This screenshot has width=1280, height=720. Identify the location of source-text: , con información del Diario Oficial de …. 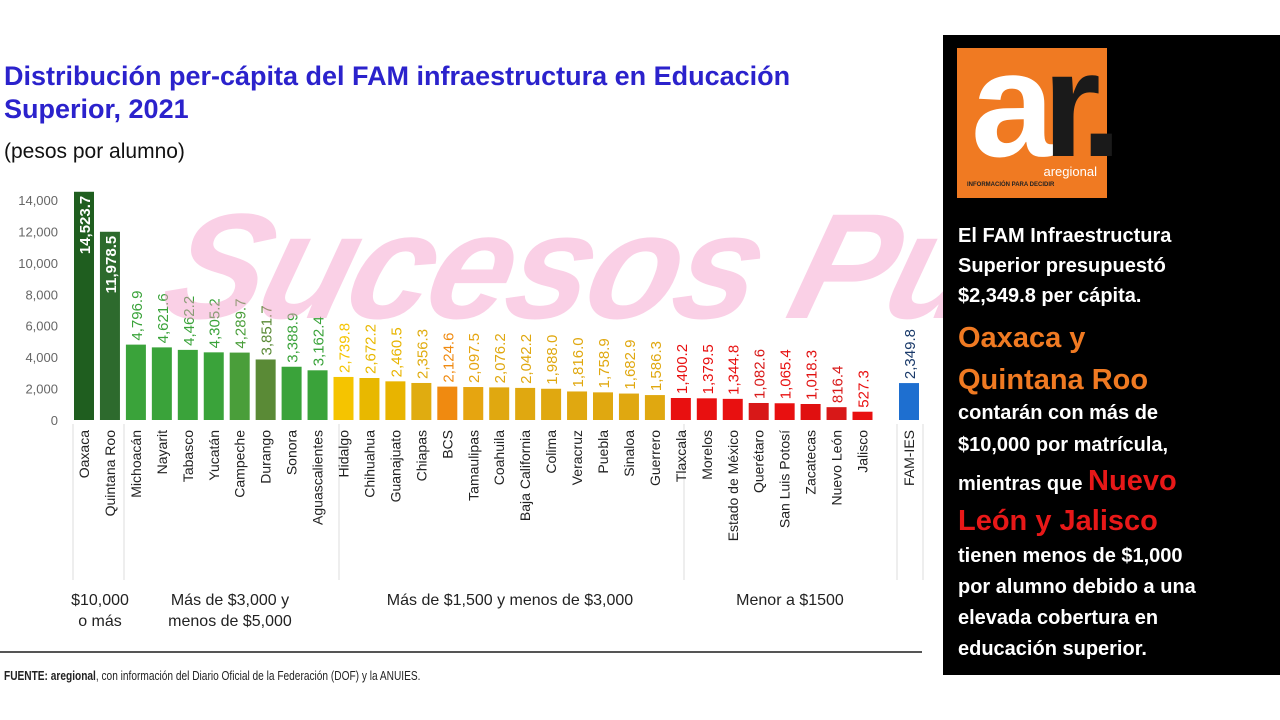
(258, 675).